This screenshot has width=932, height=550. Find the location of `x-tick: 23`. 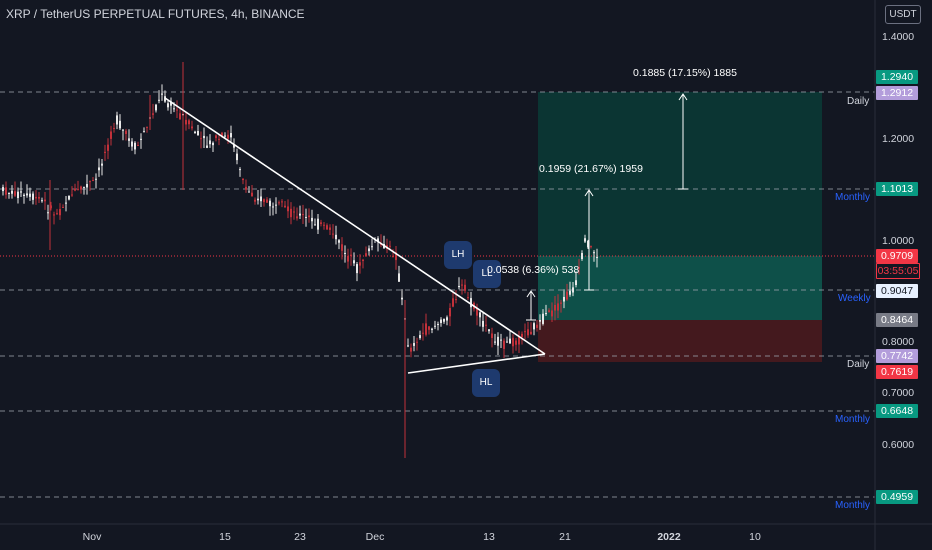

x-tick: 23 is located at coordinates (300, 537).